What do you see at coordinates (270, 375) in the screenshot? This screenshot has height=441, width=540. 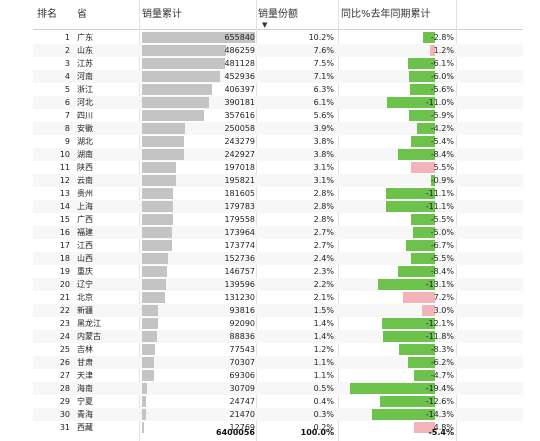 I see `table-row: 27 天津 69306 1.1% -4.7%` at bounding box center [270, 375].